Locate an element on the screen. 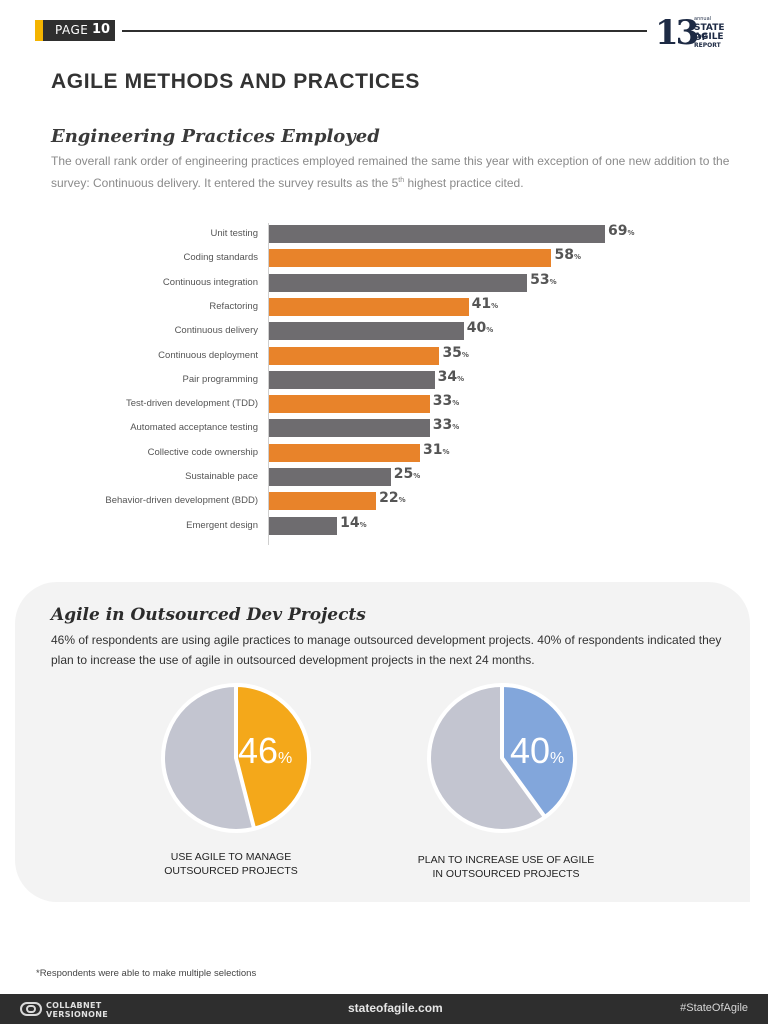 This screenshot has height=1024, width=768. bar-value-label: 58% is located at coordinates (567, 255).